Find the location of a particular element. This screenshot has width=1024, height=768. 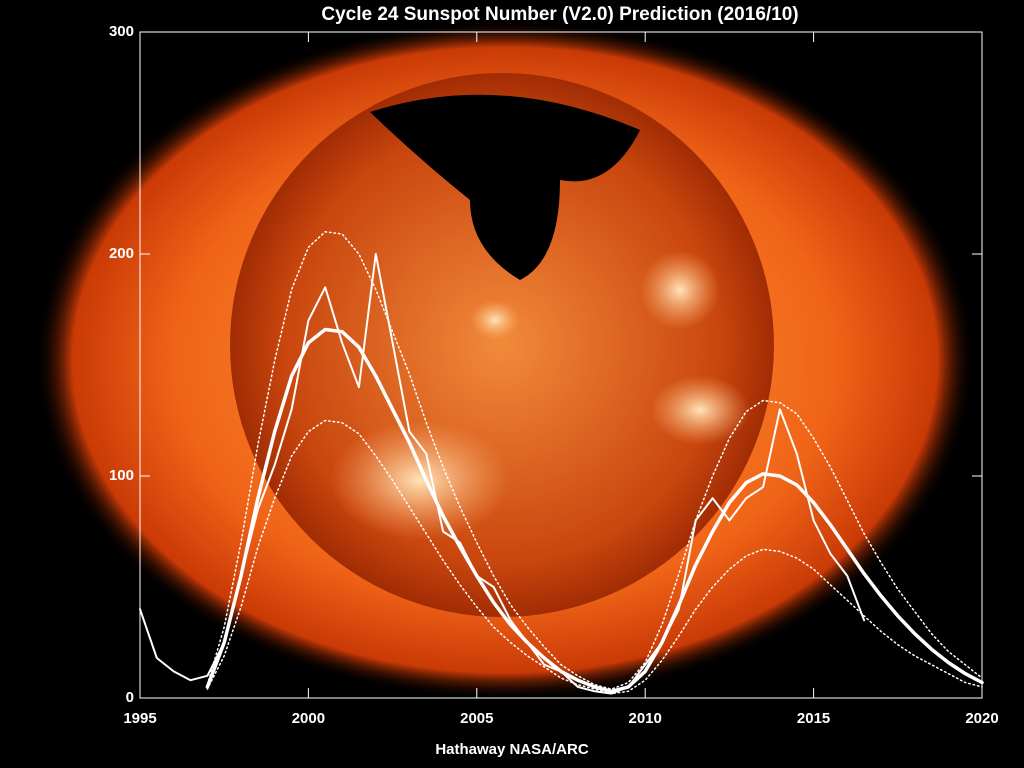

y-tick-label: 100 is located at coordinates (121, 475).